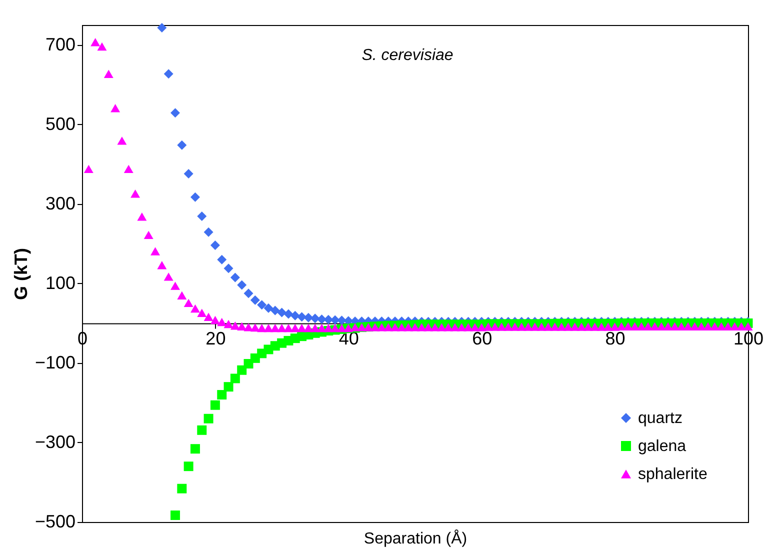 The image size is (773, 560). What do you see at coordinates (673, 474) in the screenshot?
I see `legend-label: sphalerite` at bounding box center [673, 474].